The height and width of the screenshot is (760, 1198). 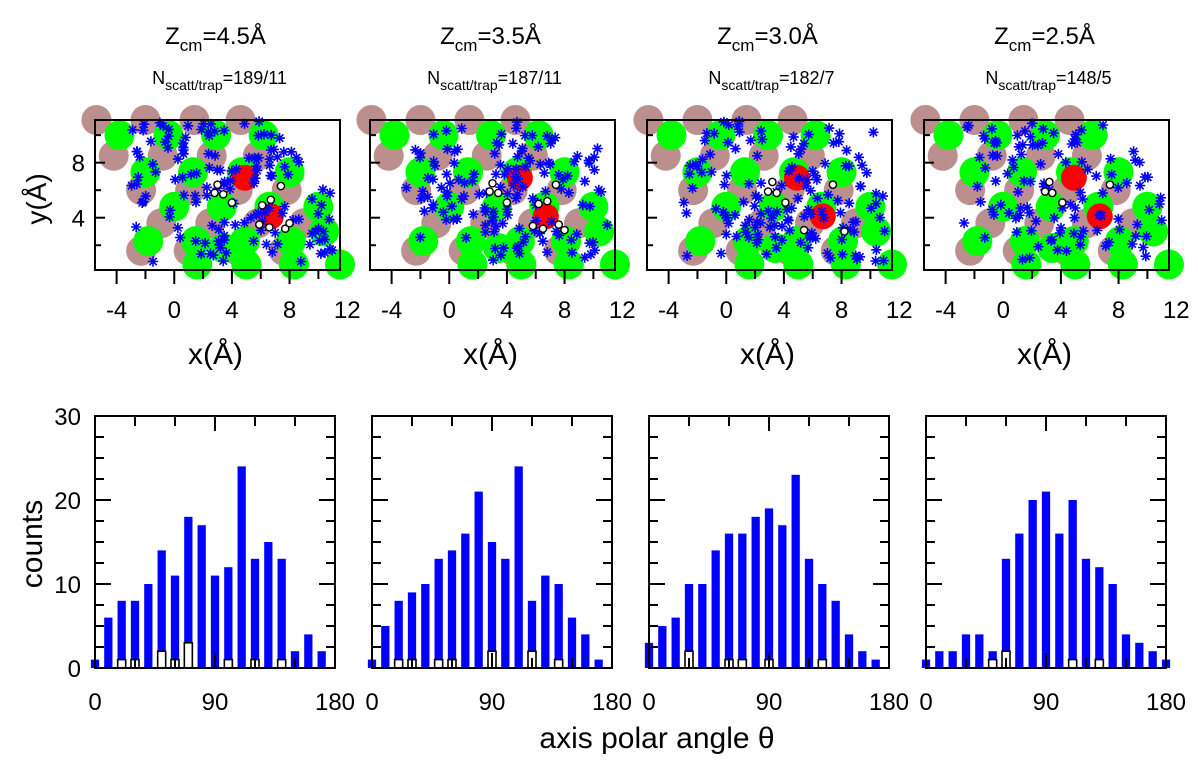 What do you see at coordinates (32, 544) in the screenshot?
I see `y-axis-label: counts` at bounding box center [32, 544].